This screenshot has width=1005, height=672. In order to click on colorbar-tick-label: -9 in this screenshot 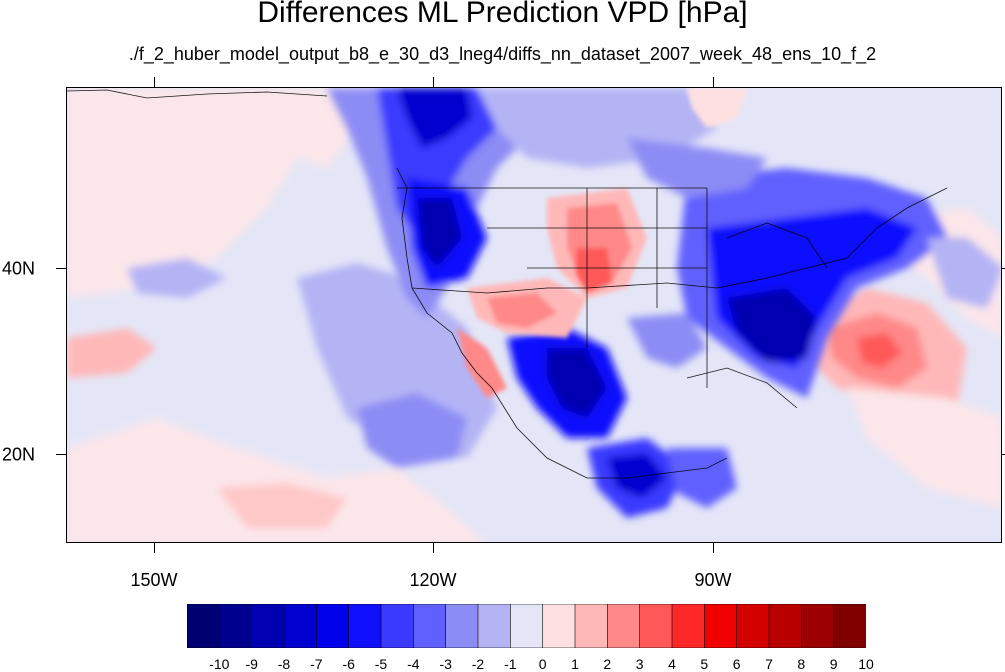, I will do `click(251, 664)`.